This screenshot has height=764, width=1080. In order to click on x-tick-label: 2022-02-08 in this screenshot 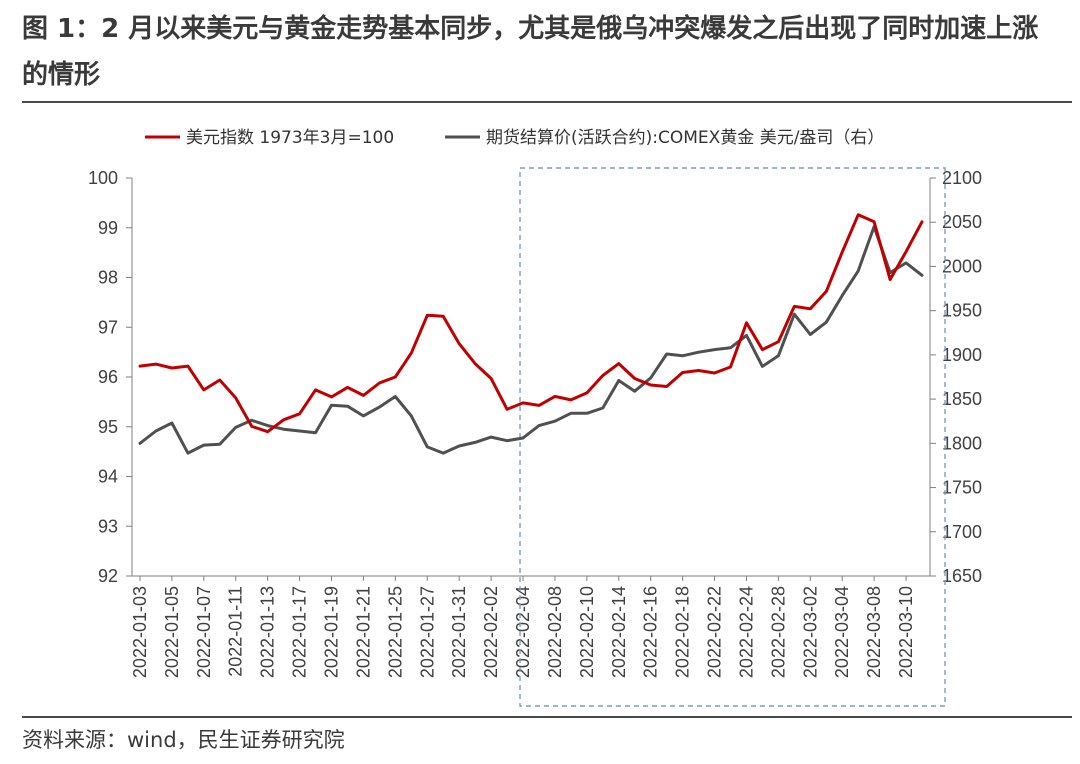, I will do `click(555, 632)`.